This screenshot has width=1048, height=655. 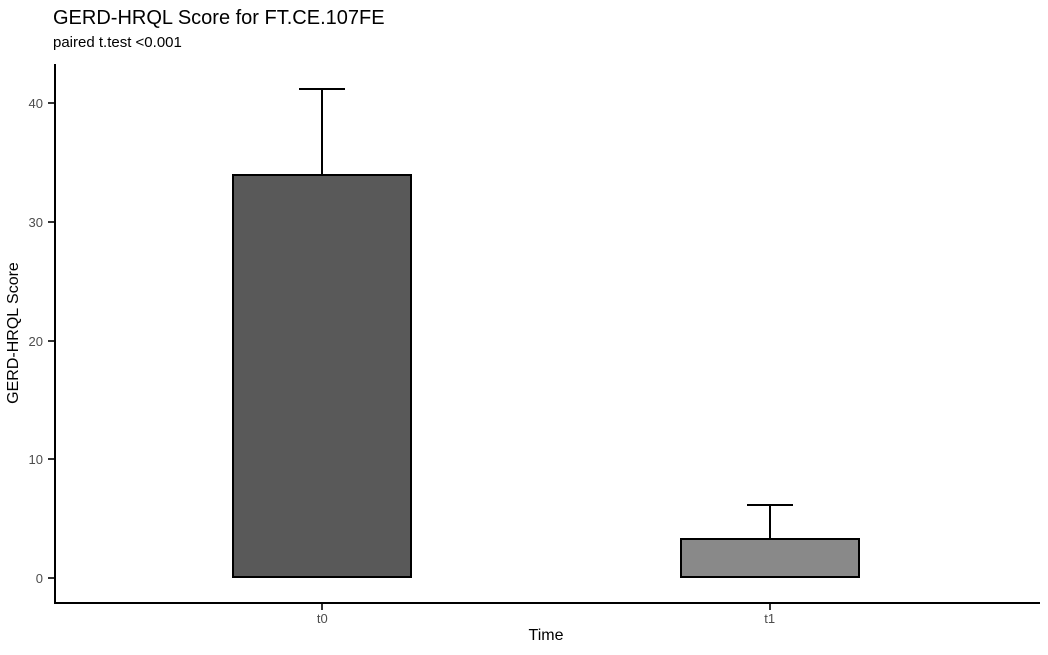 I want to click on y-tick-label: 40, so click(x=35, y=104).